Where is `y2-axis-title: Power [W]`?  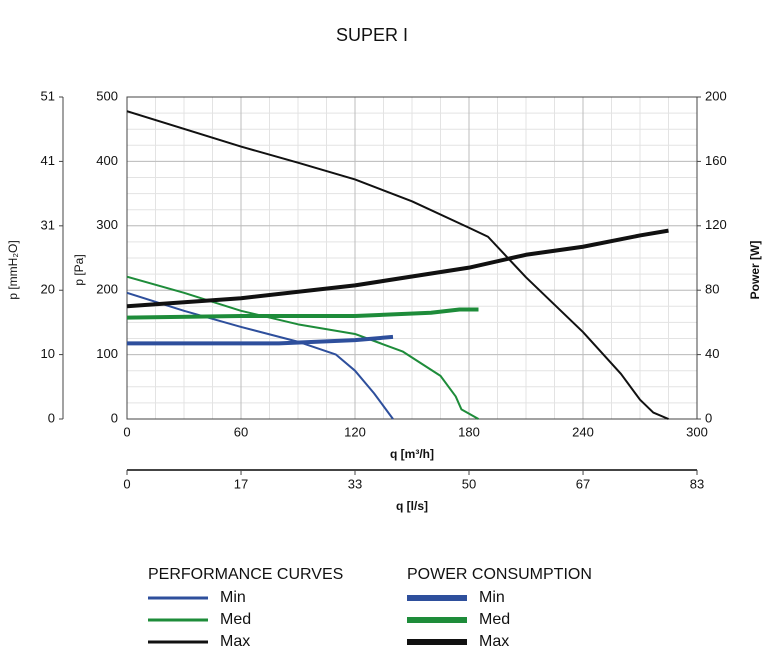 y2-axis-title: Power [W] is located at coordinates (755, 270).